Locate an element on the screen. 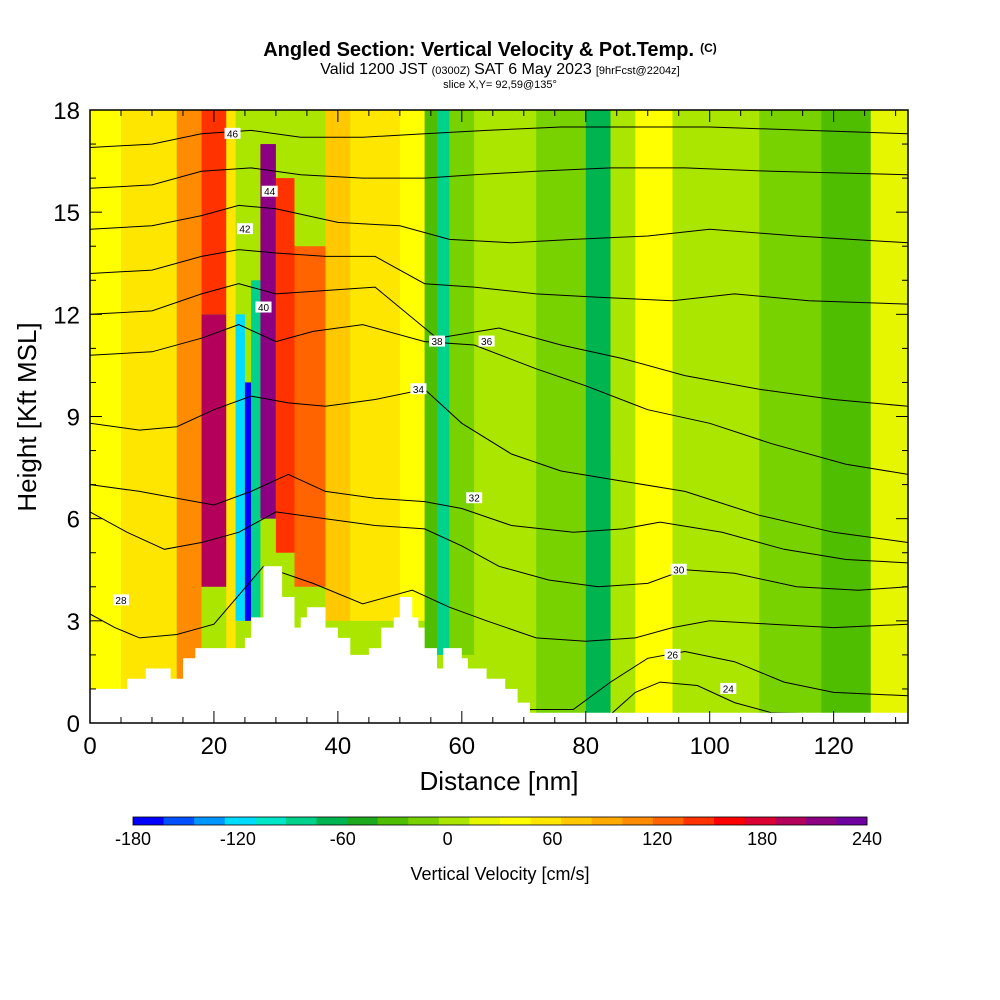  subtitle-forecast: [9hrFcst@2204z] is located at coordinates (638, 71).